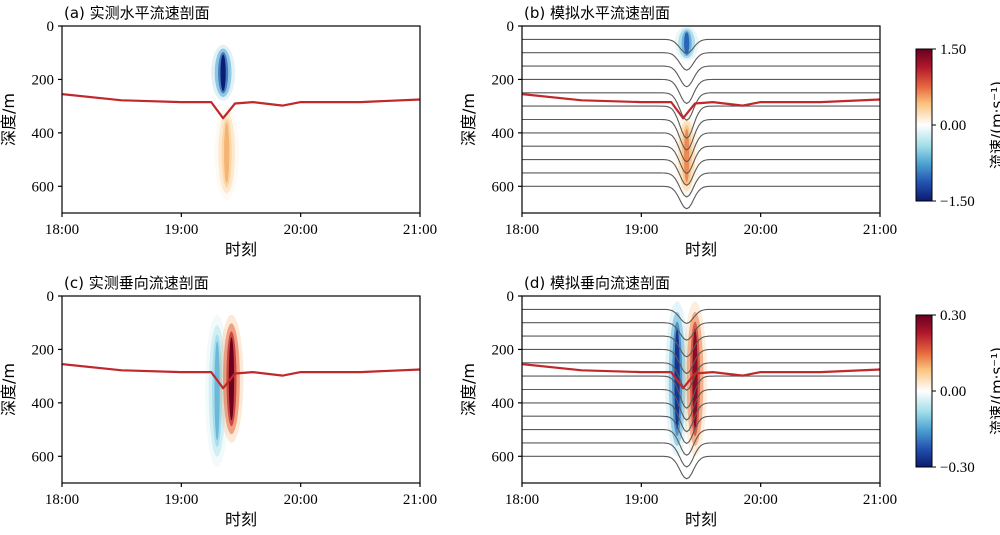  Describe the element at coordinates (597, 283) in the screenshot. I see `panel-title: (d) 模拟垂向流速剖面` at that location.